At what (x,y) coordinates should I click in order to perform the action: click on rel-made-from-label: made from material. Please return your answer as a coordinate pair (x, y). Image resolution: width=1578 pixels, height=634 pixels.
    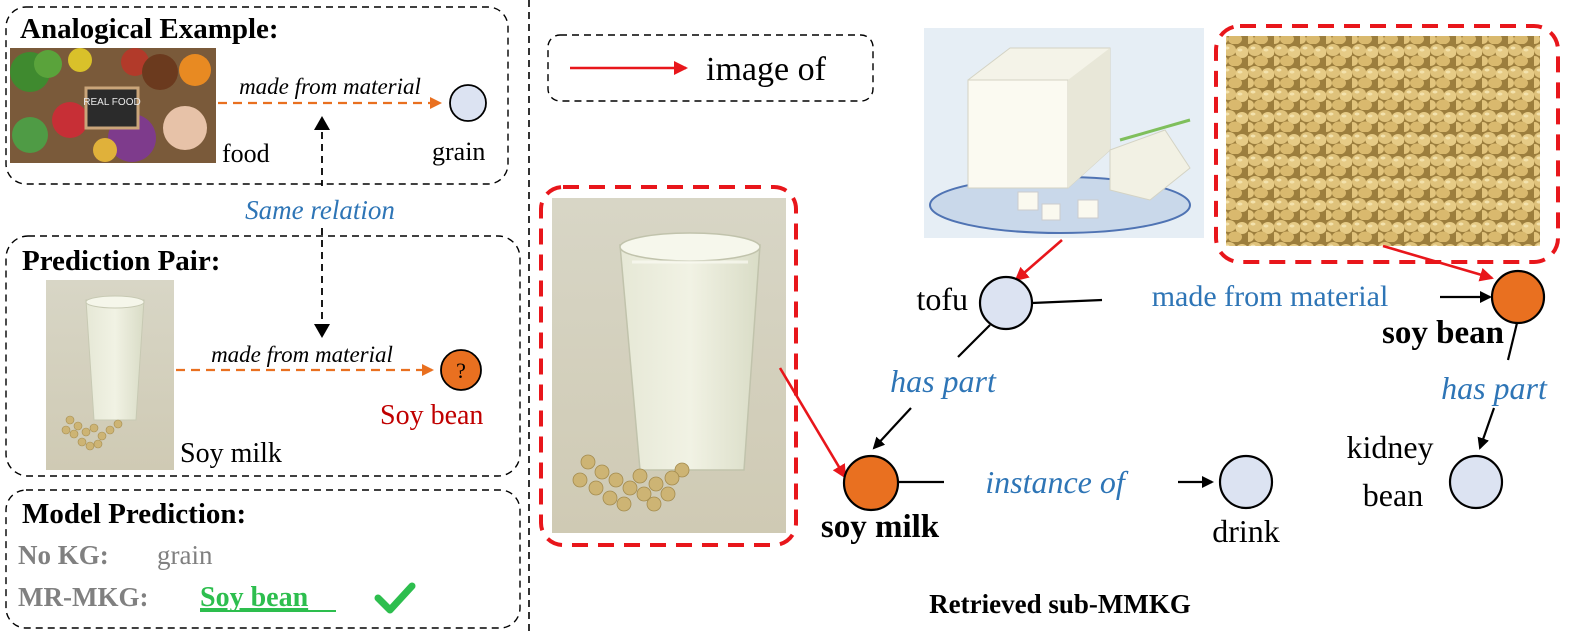
    Looking at the image, I should click on (1270, 296).